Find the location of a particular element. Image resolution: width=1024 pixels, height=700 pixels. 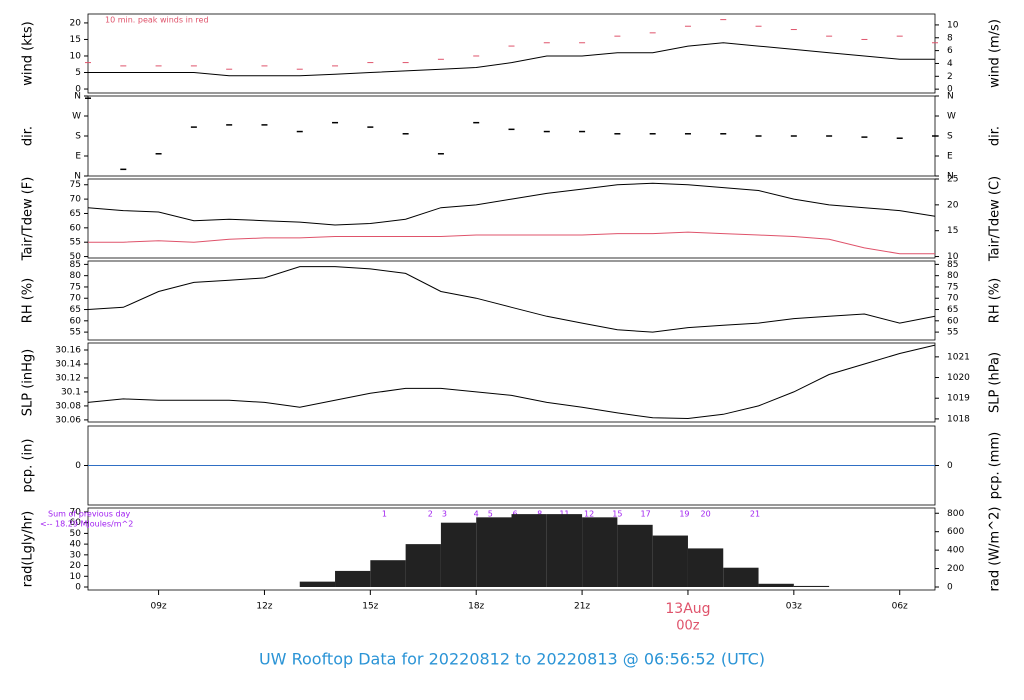

y-tick-label: 30.12 is located at coordinates (68, 378).